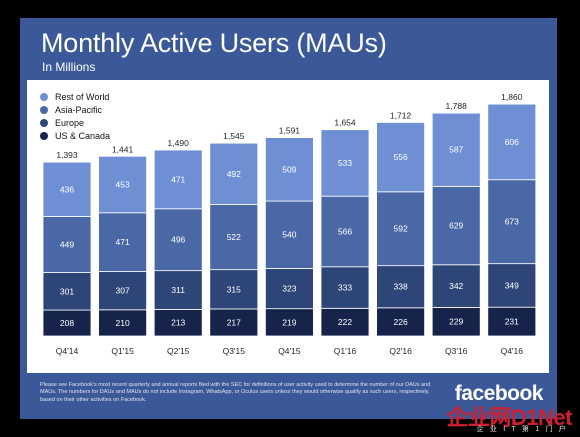 Image resolution: width=580 pixels, height=437 pixels. I want to click on data-label: 496, so click(178, 240).